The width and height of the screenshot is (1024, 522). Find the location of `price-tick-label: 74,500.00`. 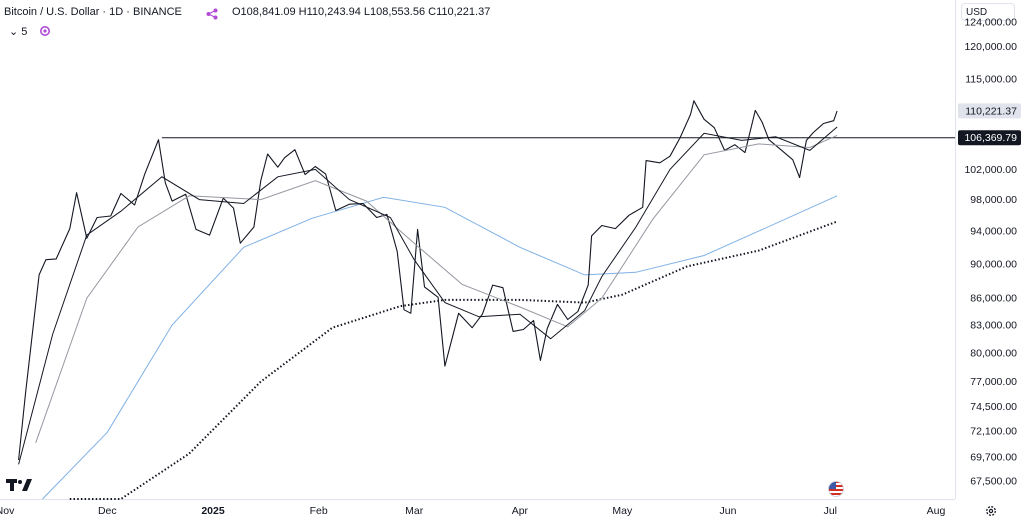

price-tick-label: 74,500.00 is located at coordinates (993, 407).